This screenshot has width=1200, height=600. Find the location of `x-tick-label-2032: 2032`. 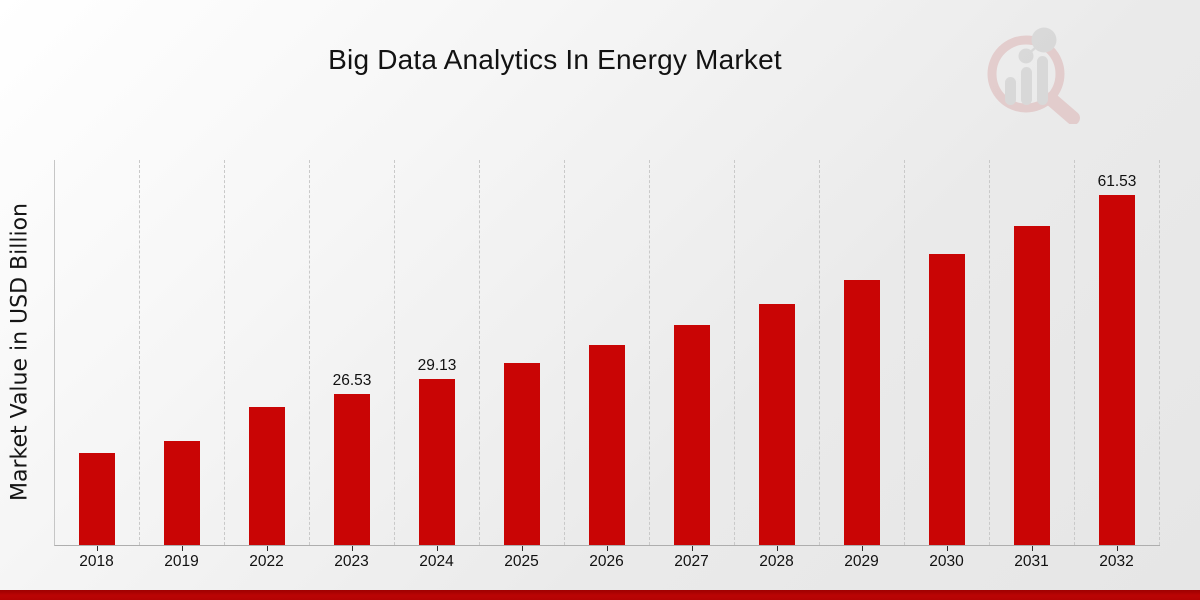

x-tick-label-2032: 2032 is located at coordinates (1116, 561).